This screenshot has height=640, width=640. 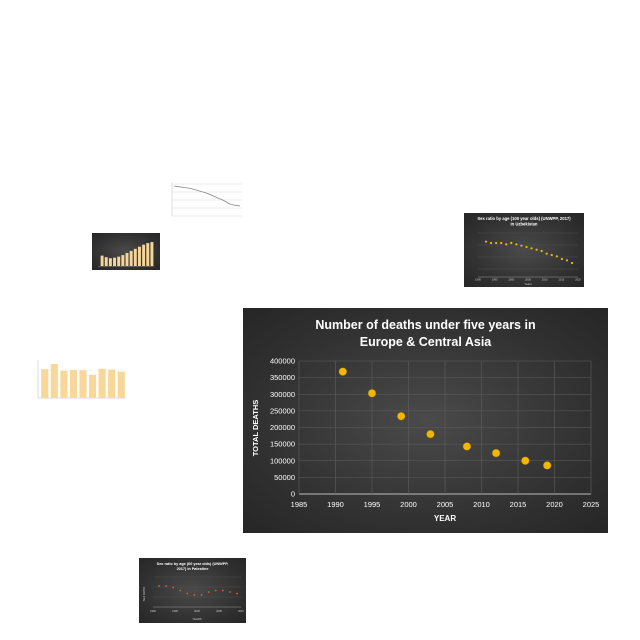 I want to click on main-chart-y-tick-label: 250000, so click(x=282, y=410).